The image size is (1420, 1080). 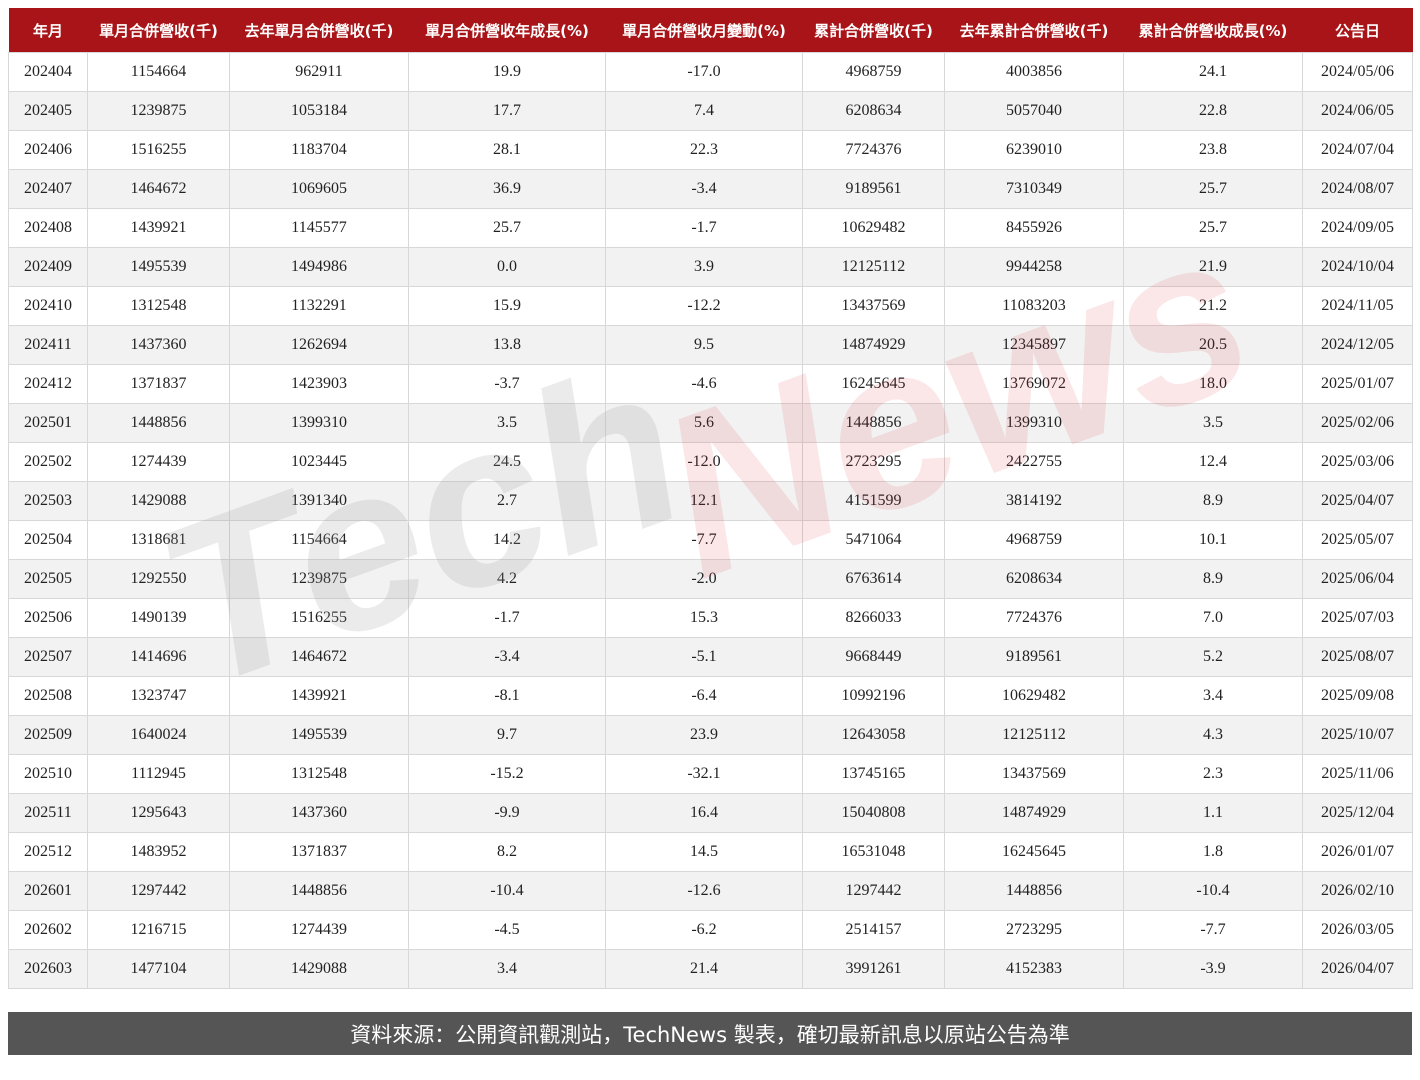 What do you see at coordinates (873, 189) in the screenshot?
I see `table-cell: 9189561` at bounding box center [873, 189].